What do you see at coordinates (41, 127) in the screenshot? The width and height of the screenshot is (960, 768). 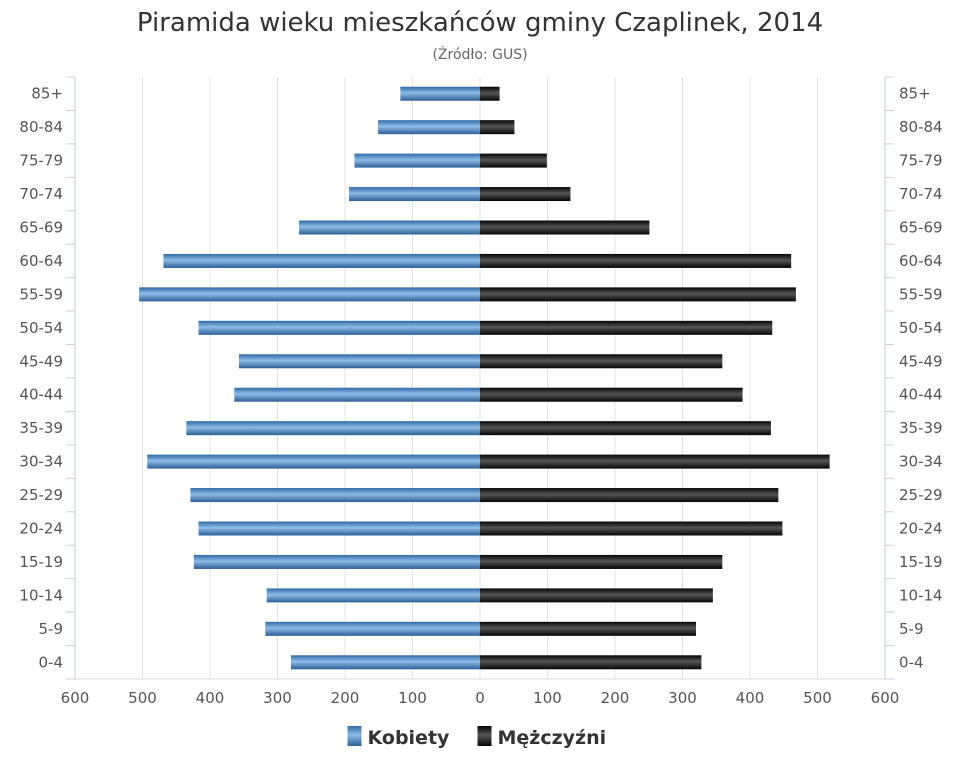 I see `y-tick-label-left: 80-84` at bounding box center [41, 127].